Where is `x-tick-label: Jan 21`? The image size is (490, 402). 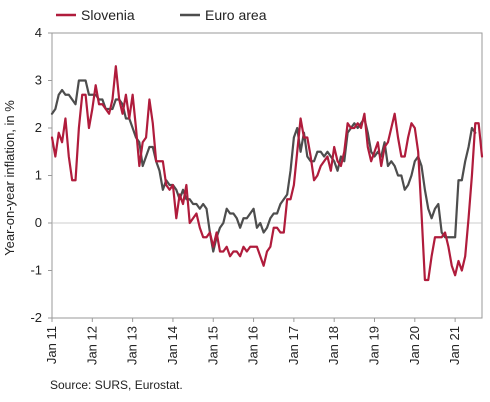 x-tick-label: Jan 21 is located at coordinates (454, 345).